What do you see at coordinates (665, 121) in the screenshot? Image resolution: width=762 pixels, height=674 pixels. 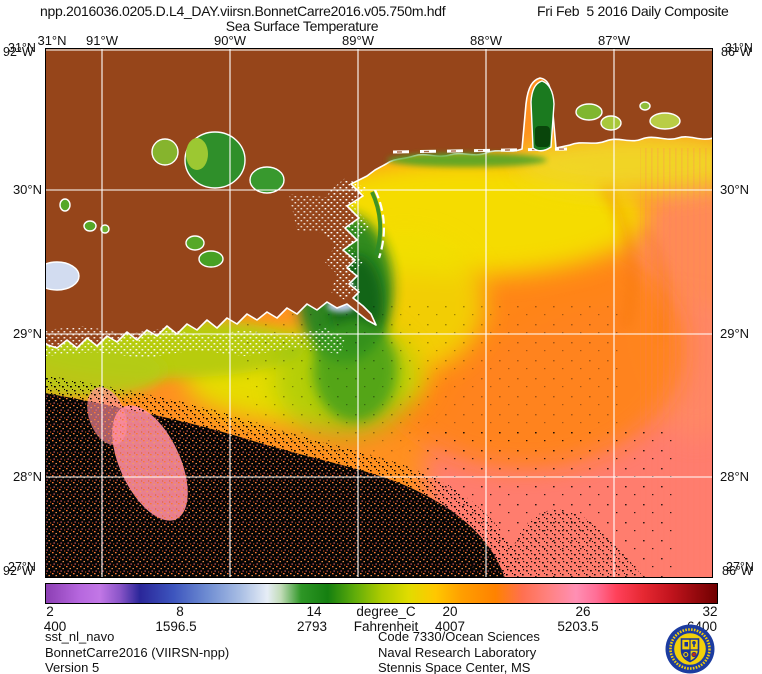 I see `choctawhatchee-bay` at bounding box center [665, 121].